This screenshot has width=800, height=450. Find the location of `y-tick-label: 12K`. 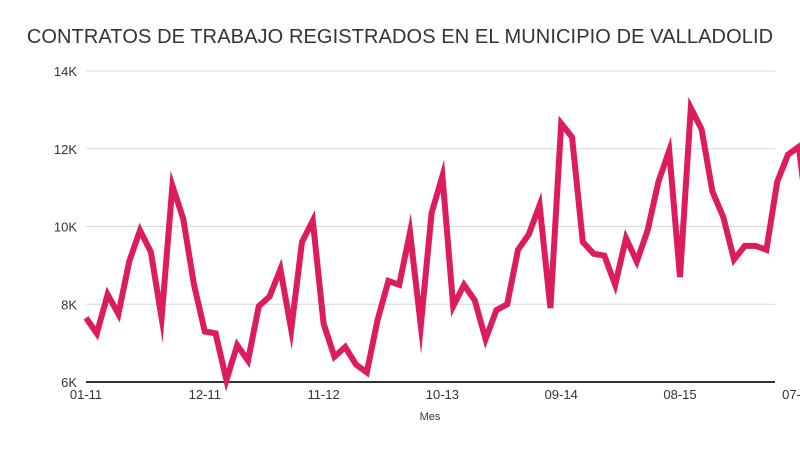

y-tick-label: 12K is located at coordinates (65, 149).